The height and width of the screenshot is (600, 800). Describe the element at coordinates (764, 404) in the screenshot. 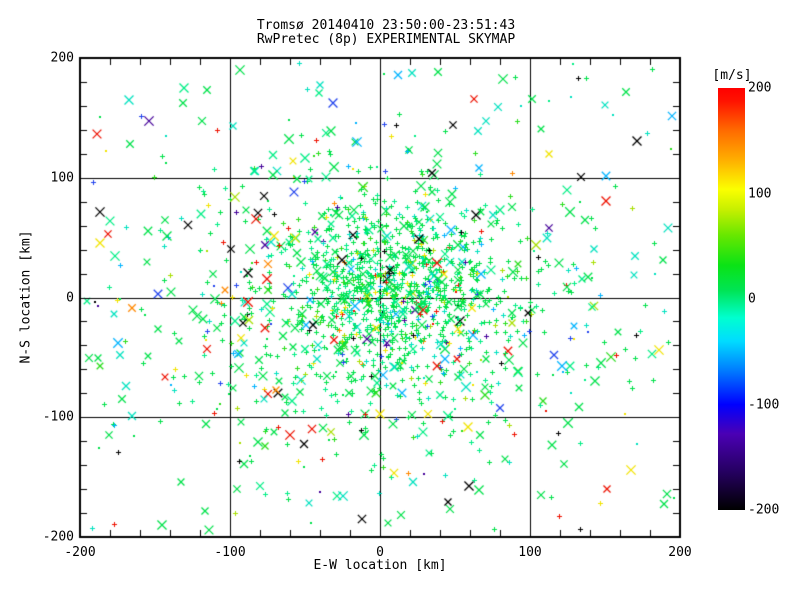

I see `colorbar-tick-label: -100` at that location.